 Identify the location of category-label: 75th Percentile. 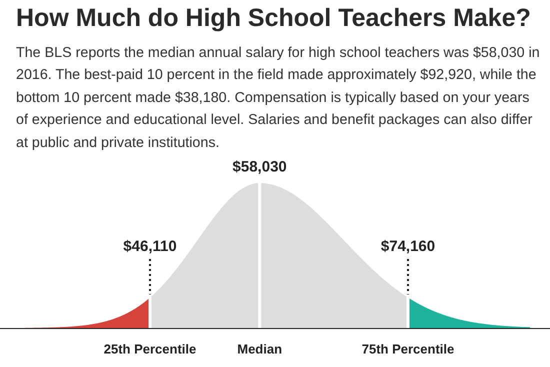
(408, 349).